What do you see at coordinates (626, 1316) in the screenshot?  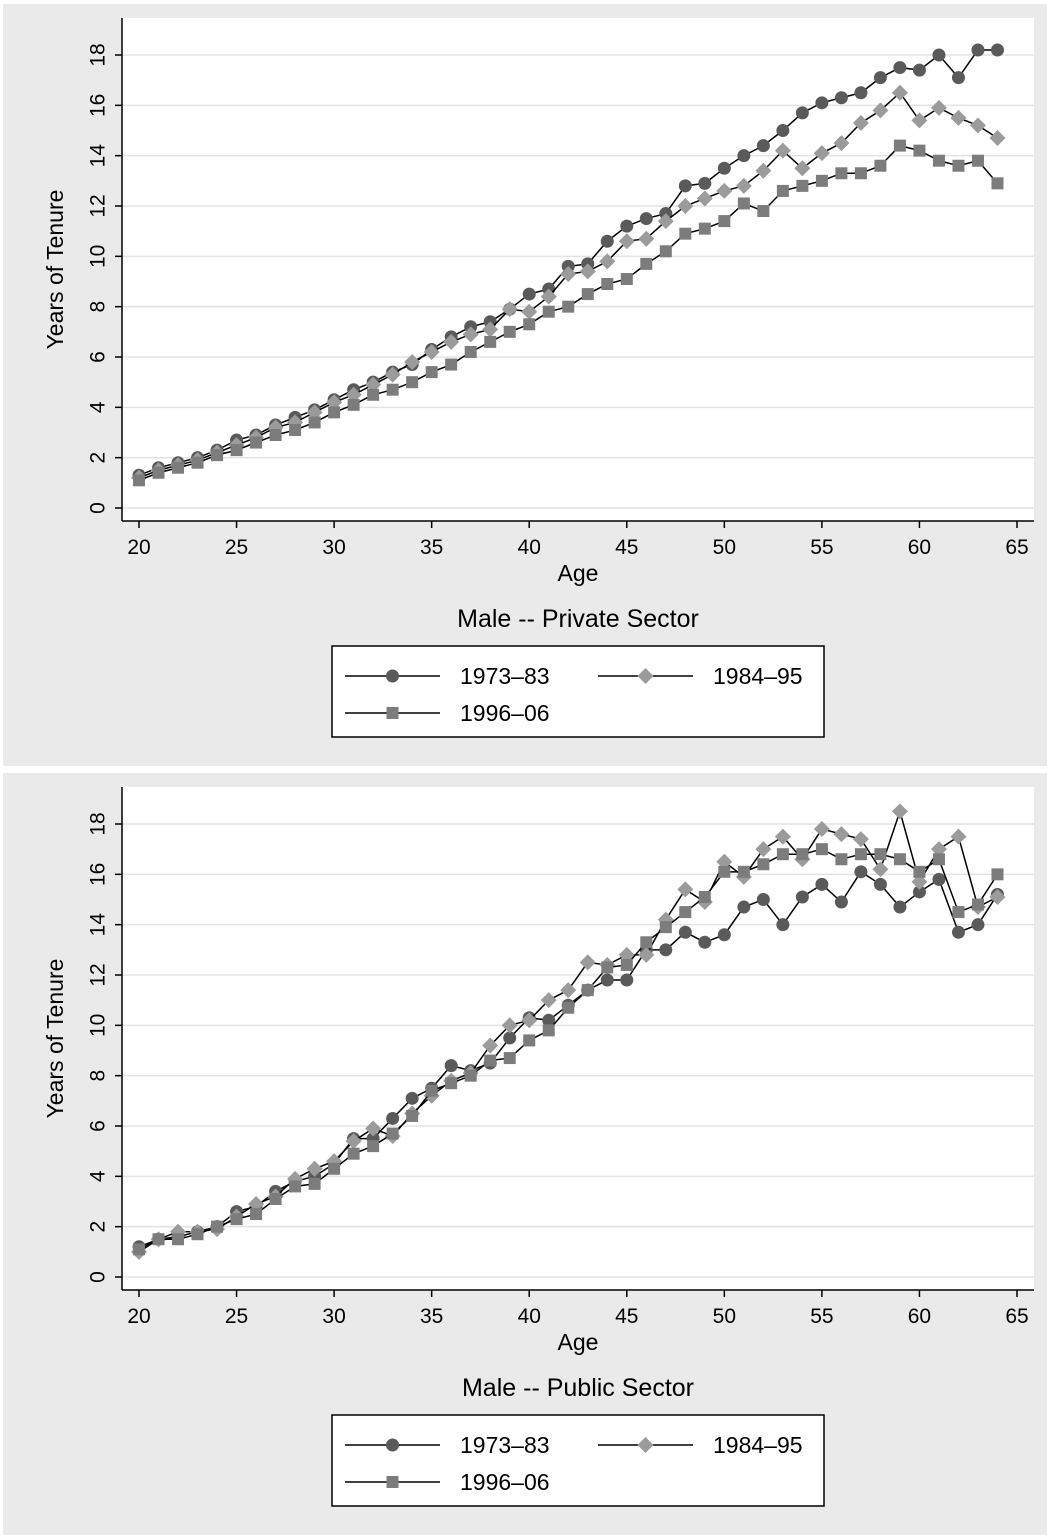 I see `x-tick-label: 45` at bounding box center [626, 1316].